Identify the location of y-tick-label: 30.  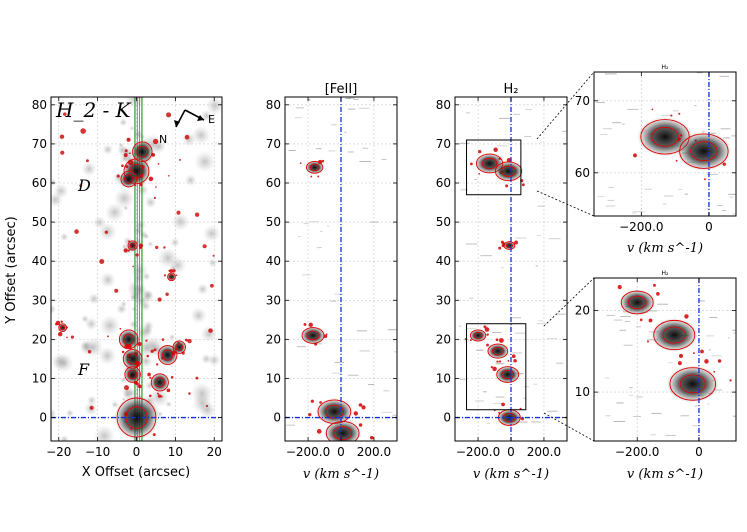
(273, 300).